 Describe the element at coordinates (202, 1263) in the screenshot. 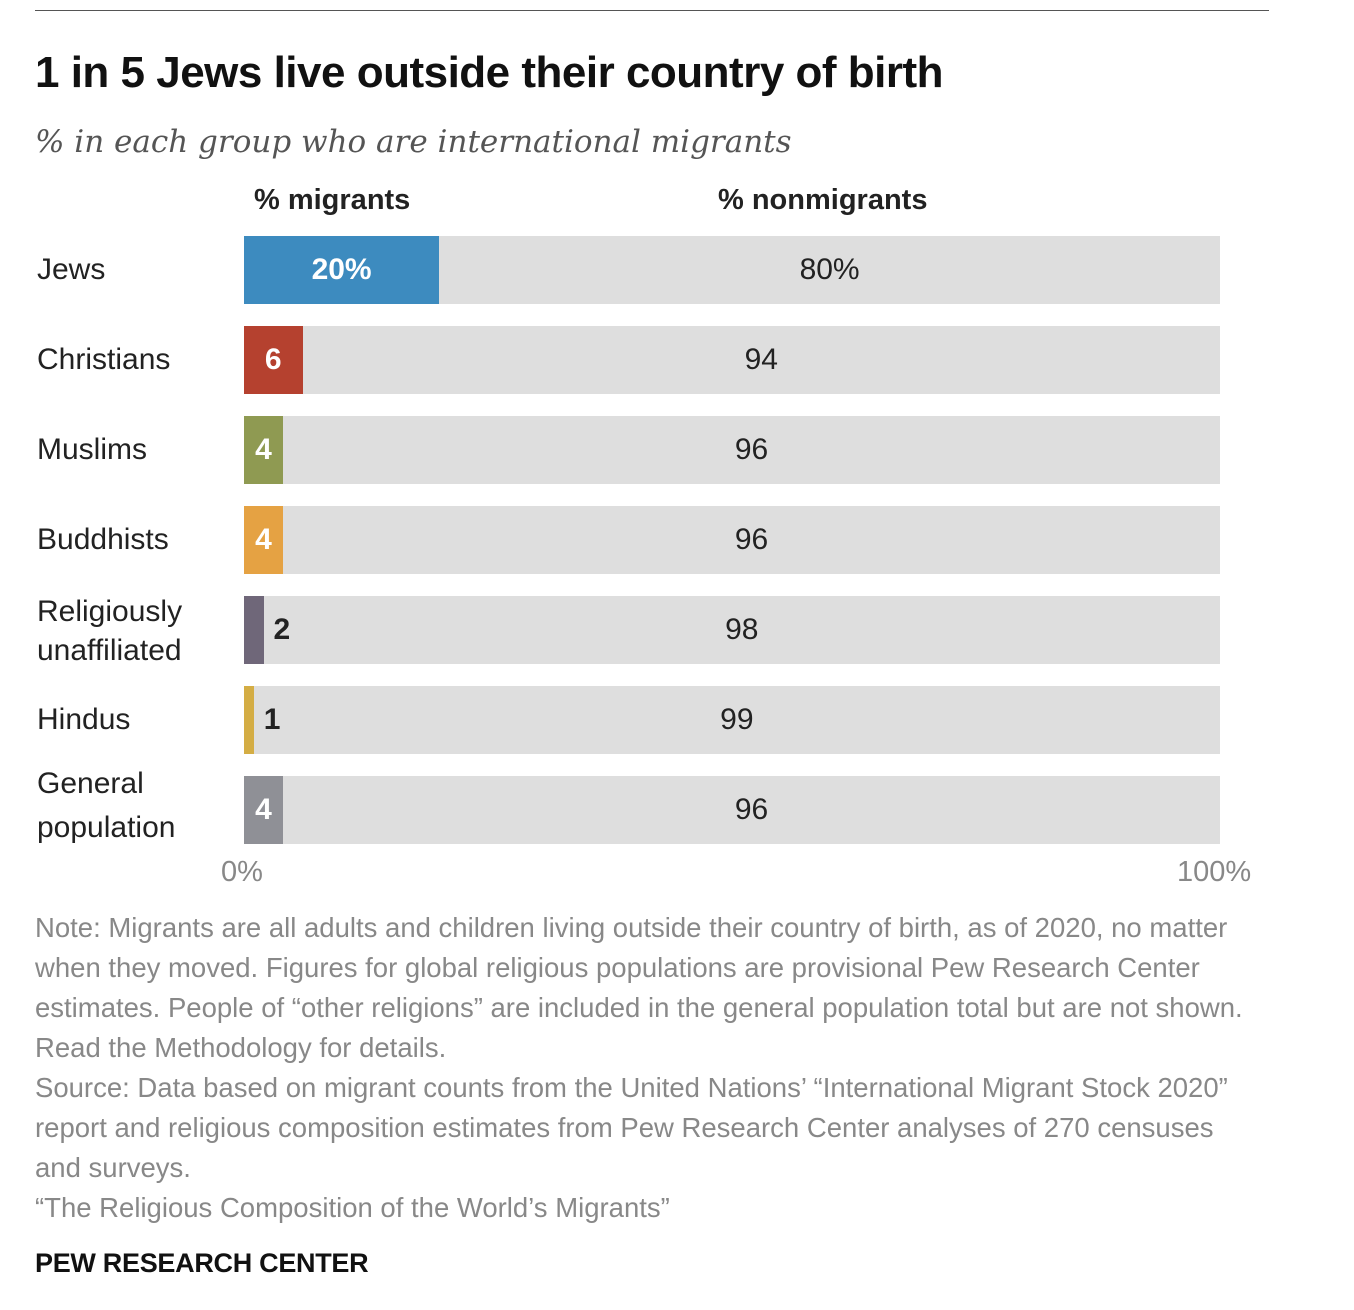

I see `brand-logo: PEW RESEARCH CENTER` at that location.